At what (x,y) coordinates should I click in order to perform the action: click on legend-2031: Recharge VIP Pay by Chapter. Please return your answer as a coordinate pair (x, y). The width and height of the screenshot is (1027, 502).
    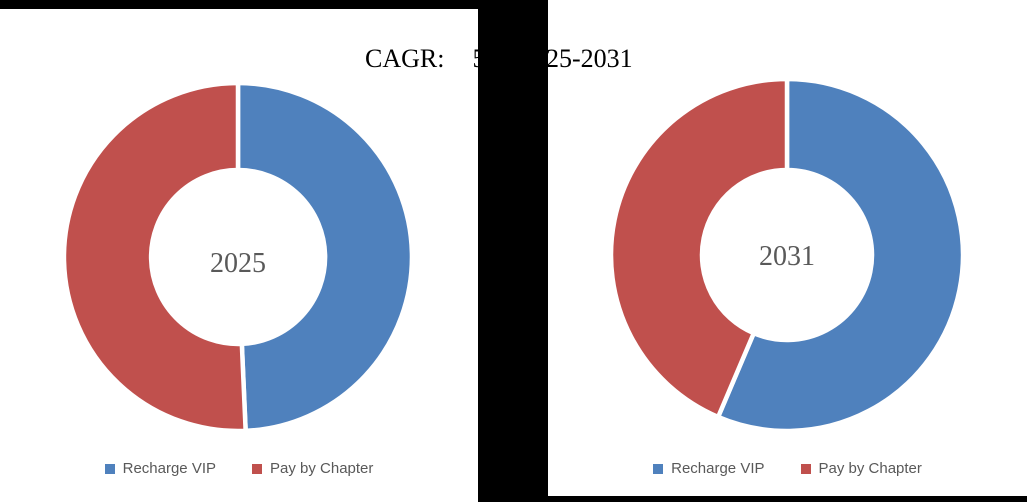
    Looking at the image, I should click on (787, 469).